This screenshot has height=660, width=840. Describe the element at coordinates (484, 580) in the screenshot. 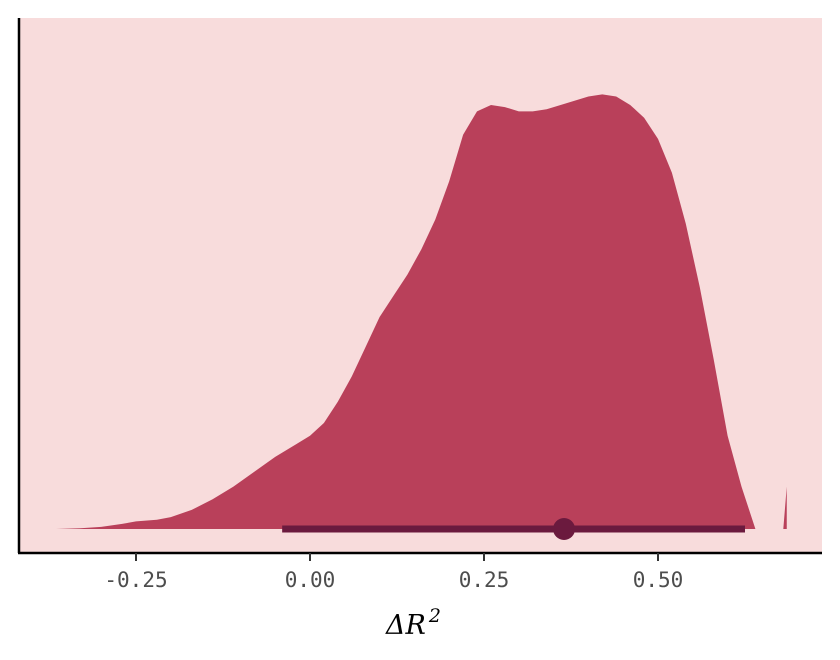

I see `x-tick-label: 0.25` at that location.